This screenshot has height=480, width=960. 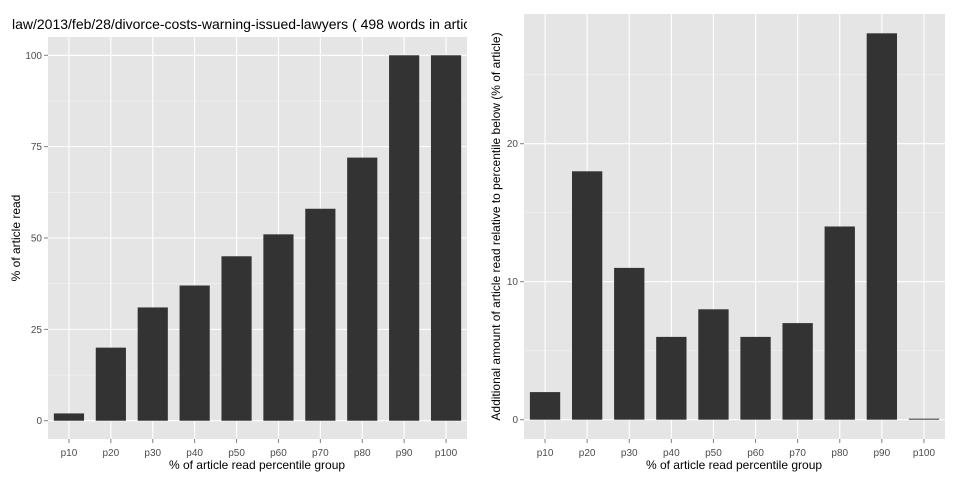 What do you see at coordinates (37, 239) in the screenshot?
I see `y-tick-label: 50` at bounding box center [37, 239].